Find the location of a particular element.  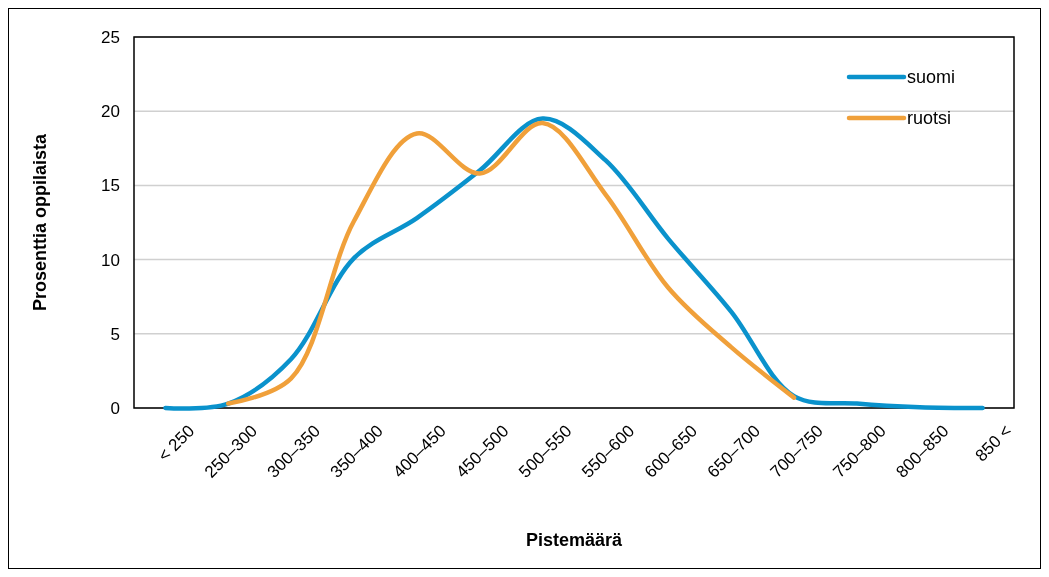

x-axis-title: Pistemäärä is located at coordinates (574, 540).